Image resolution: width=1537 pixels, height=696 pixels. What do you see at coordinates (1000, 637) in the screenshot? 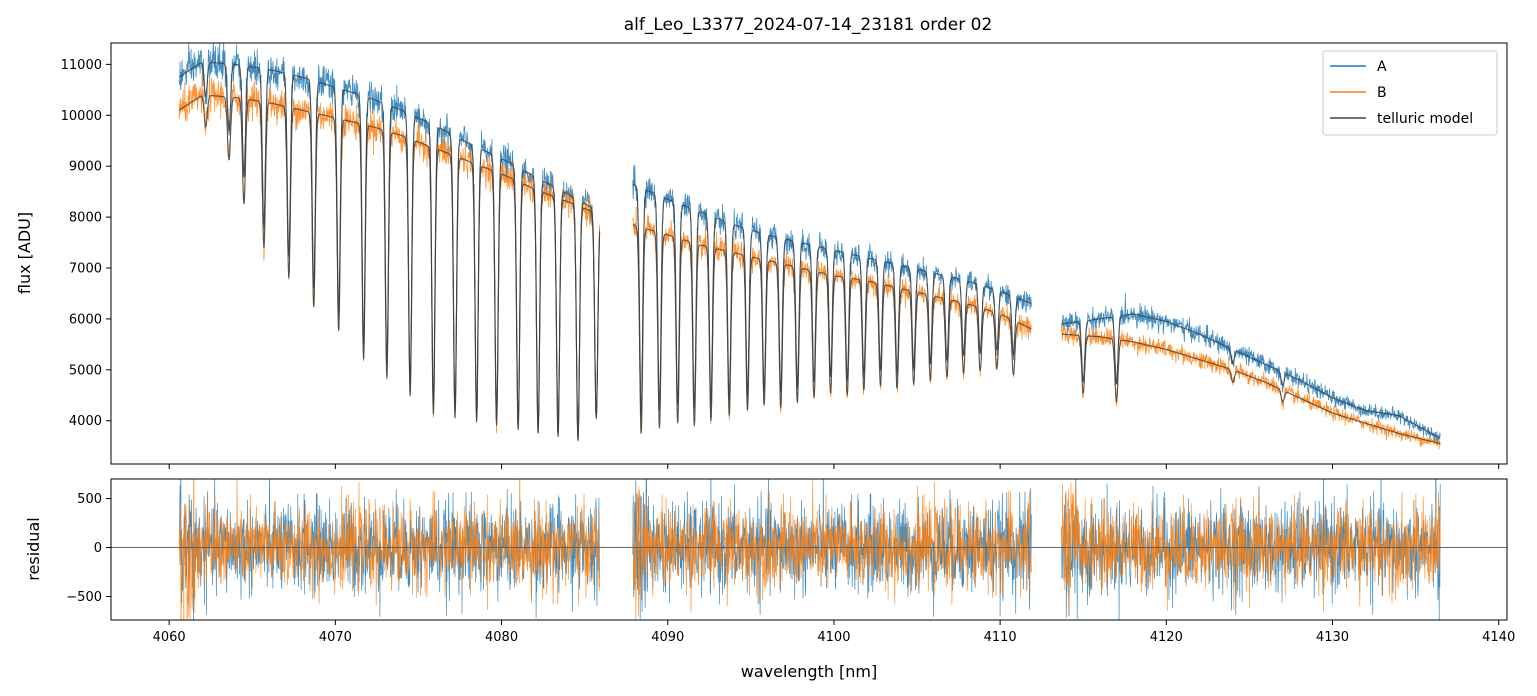
I see `xtick-label-5: 4110` at bounding box center [1000, 637].